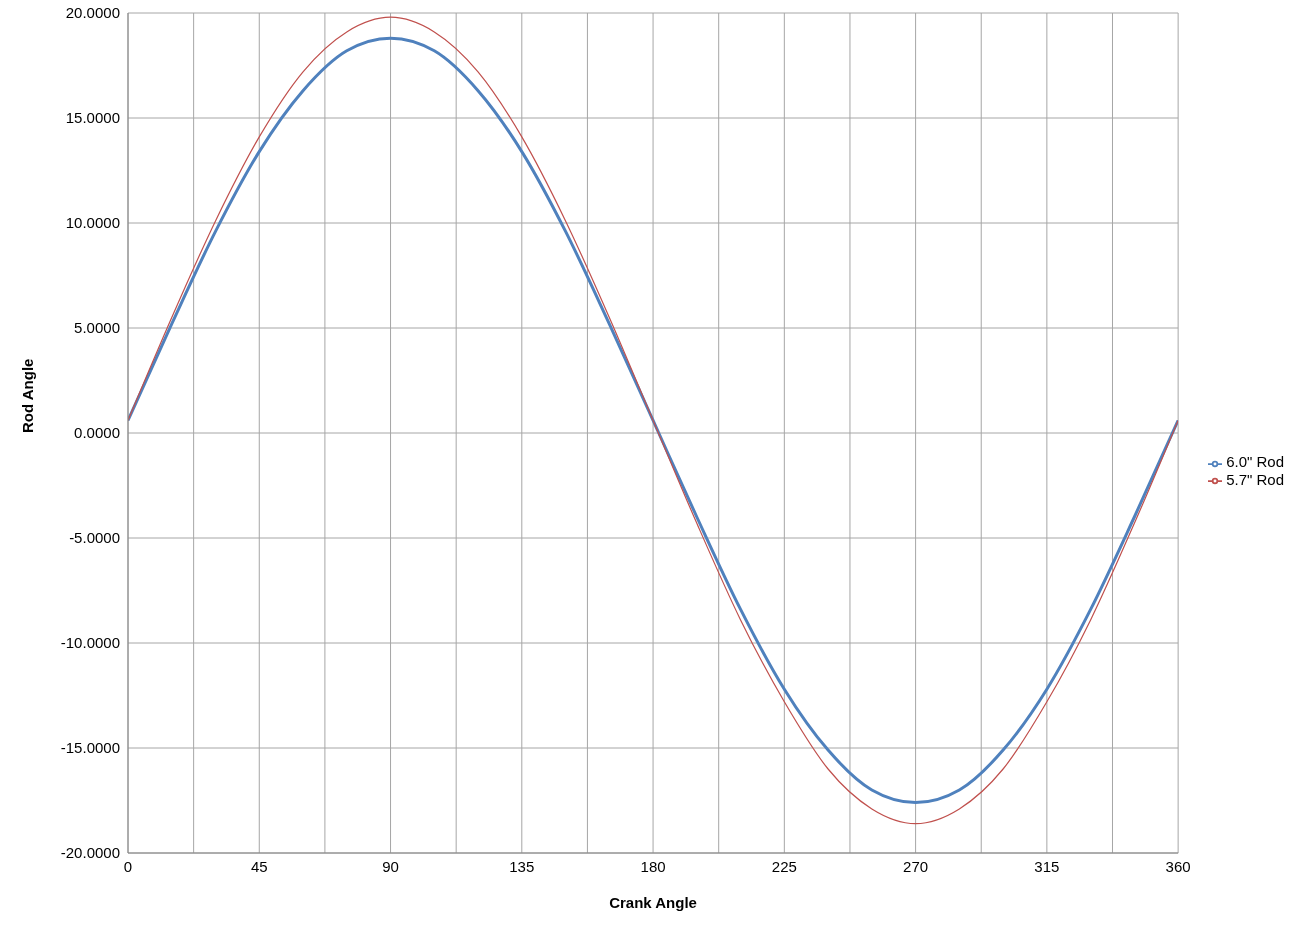 The height and width of the screenshot is (945, 1312). I want to click on y-axis-title: Rod Angle, so click(28, 395).